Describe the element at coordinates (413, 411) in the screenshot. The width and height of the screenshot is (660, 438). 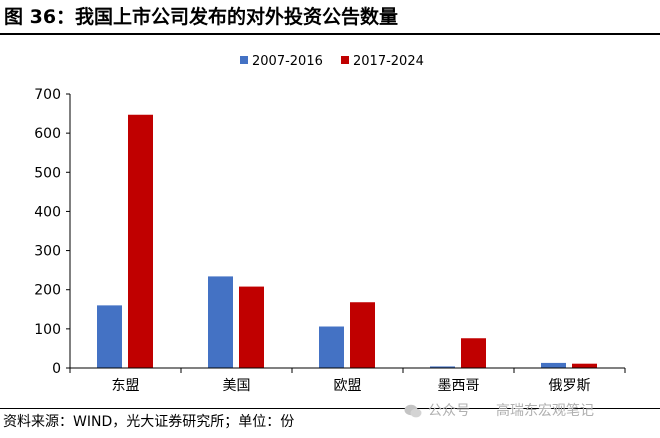
I see `wechat-icon` at that location.